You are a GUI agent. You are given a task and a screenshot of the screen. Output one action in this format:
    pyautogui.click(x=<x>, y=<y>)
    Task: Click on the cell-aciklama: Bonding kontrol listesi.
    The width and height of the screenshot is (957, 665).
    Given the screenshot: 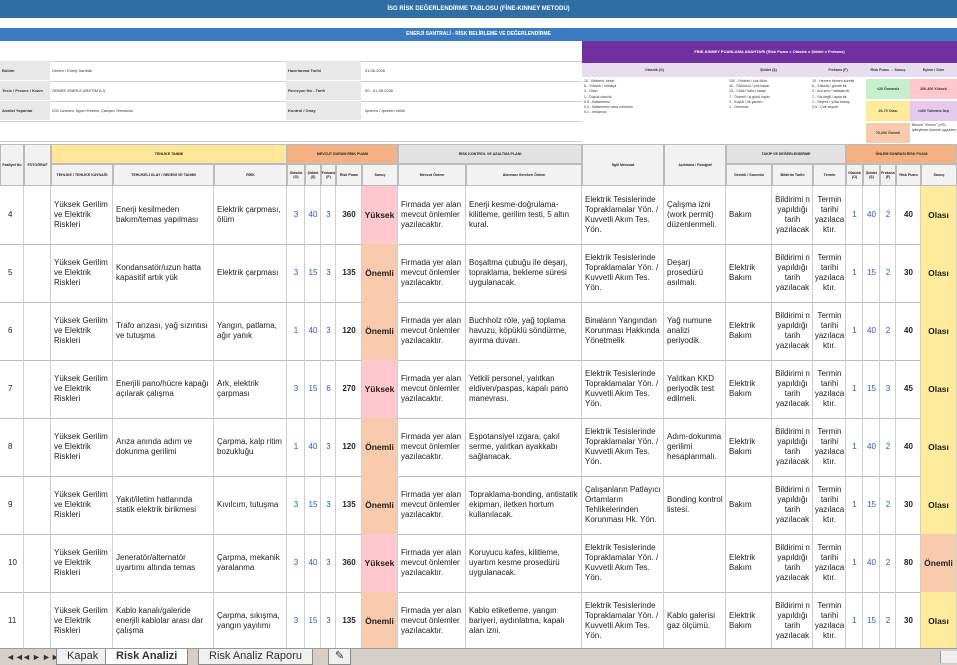 What is the action you would take?
    pyautogui.click(x=695, y=505)
    